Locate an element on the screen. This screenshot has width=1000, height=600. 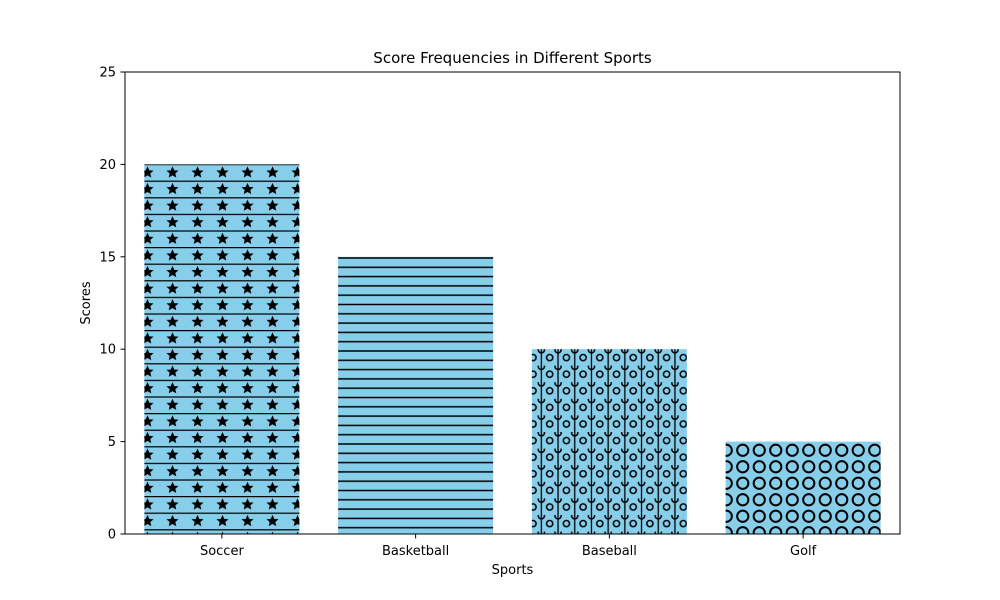
y-tick-label: 10 is located at coordinates (107, 350).